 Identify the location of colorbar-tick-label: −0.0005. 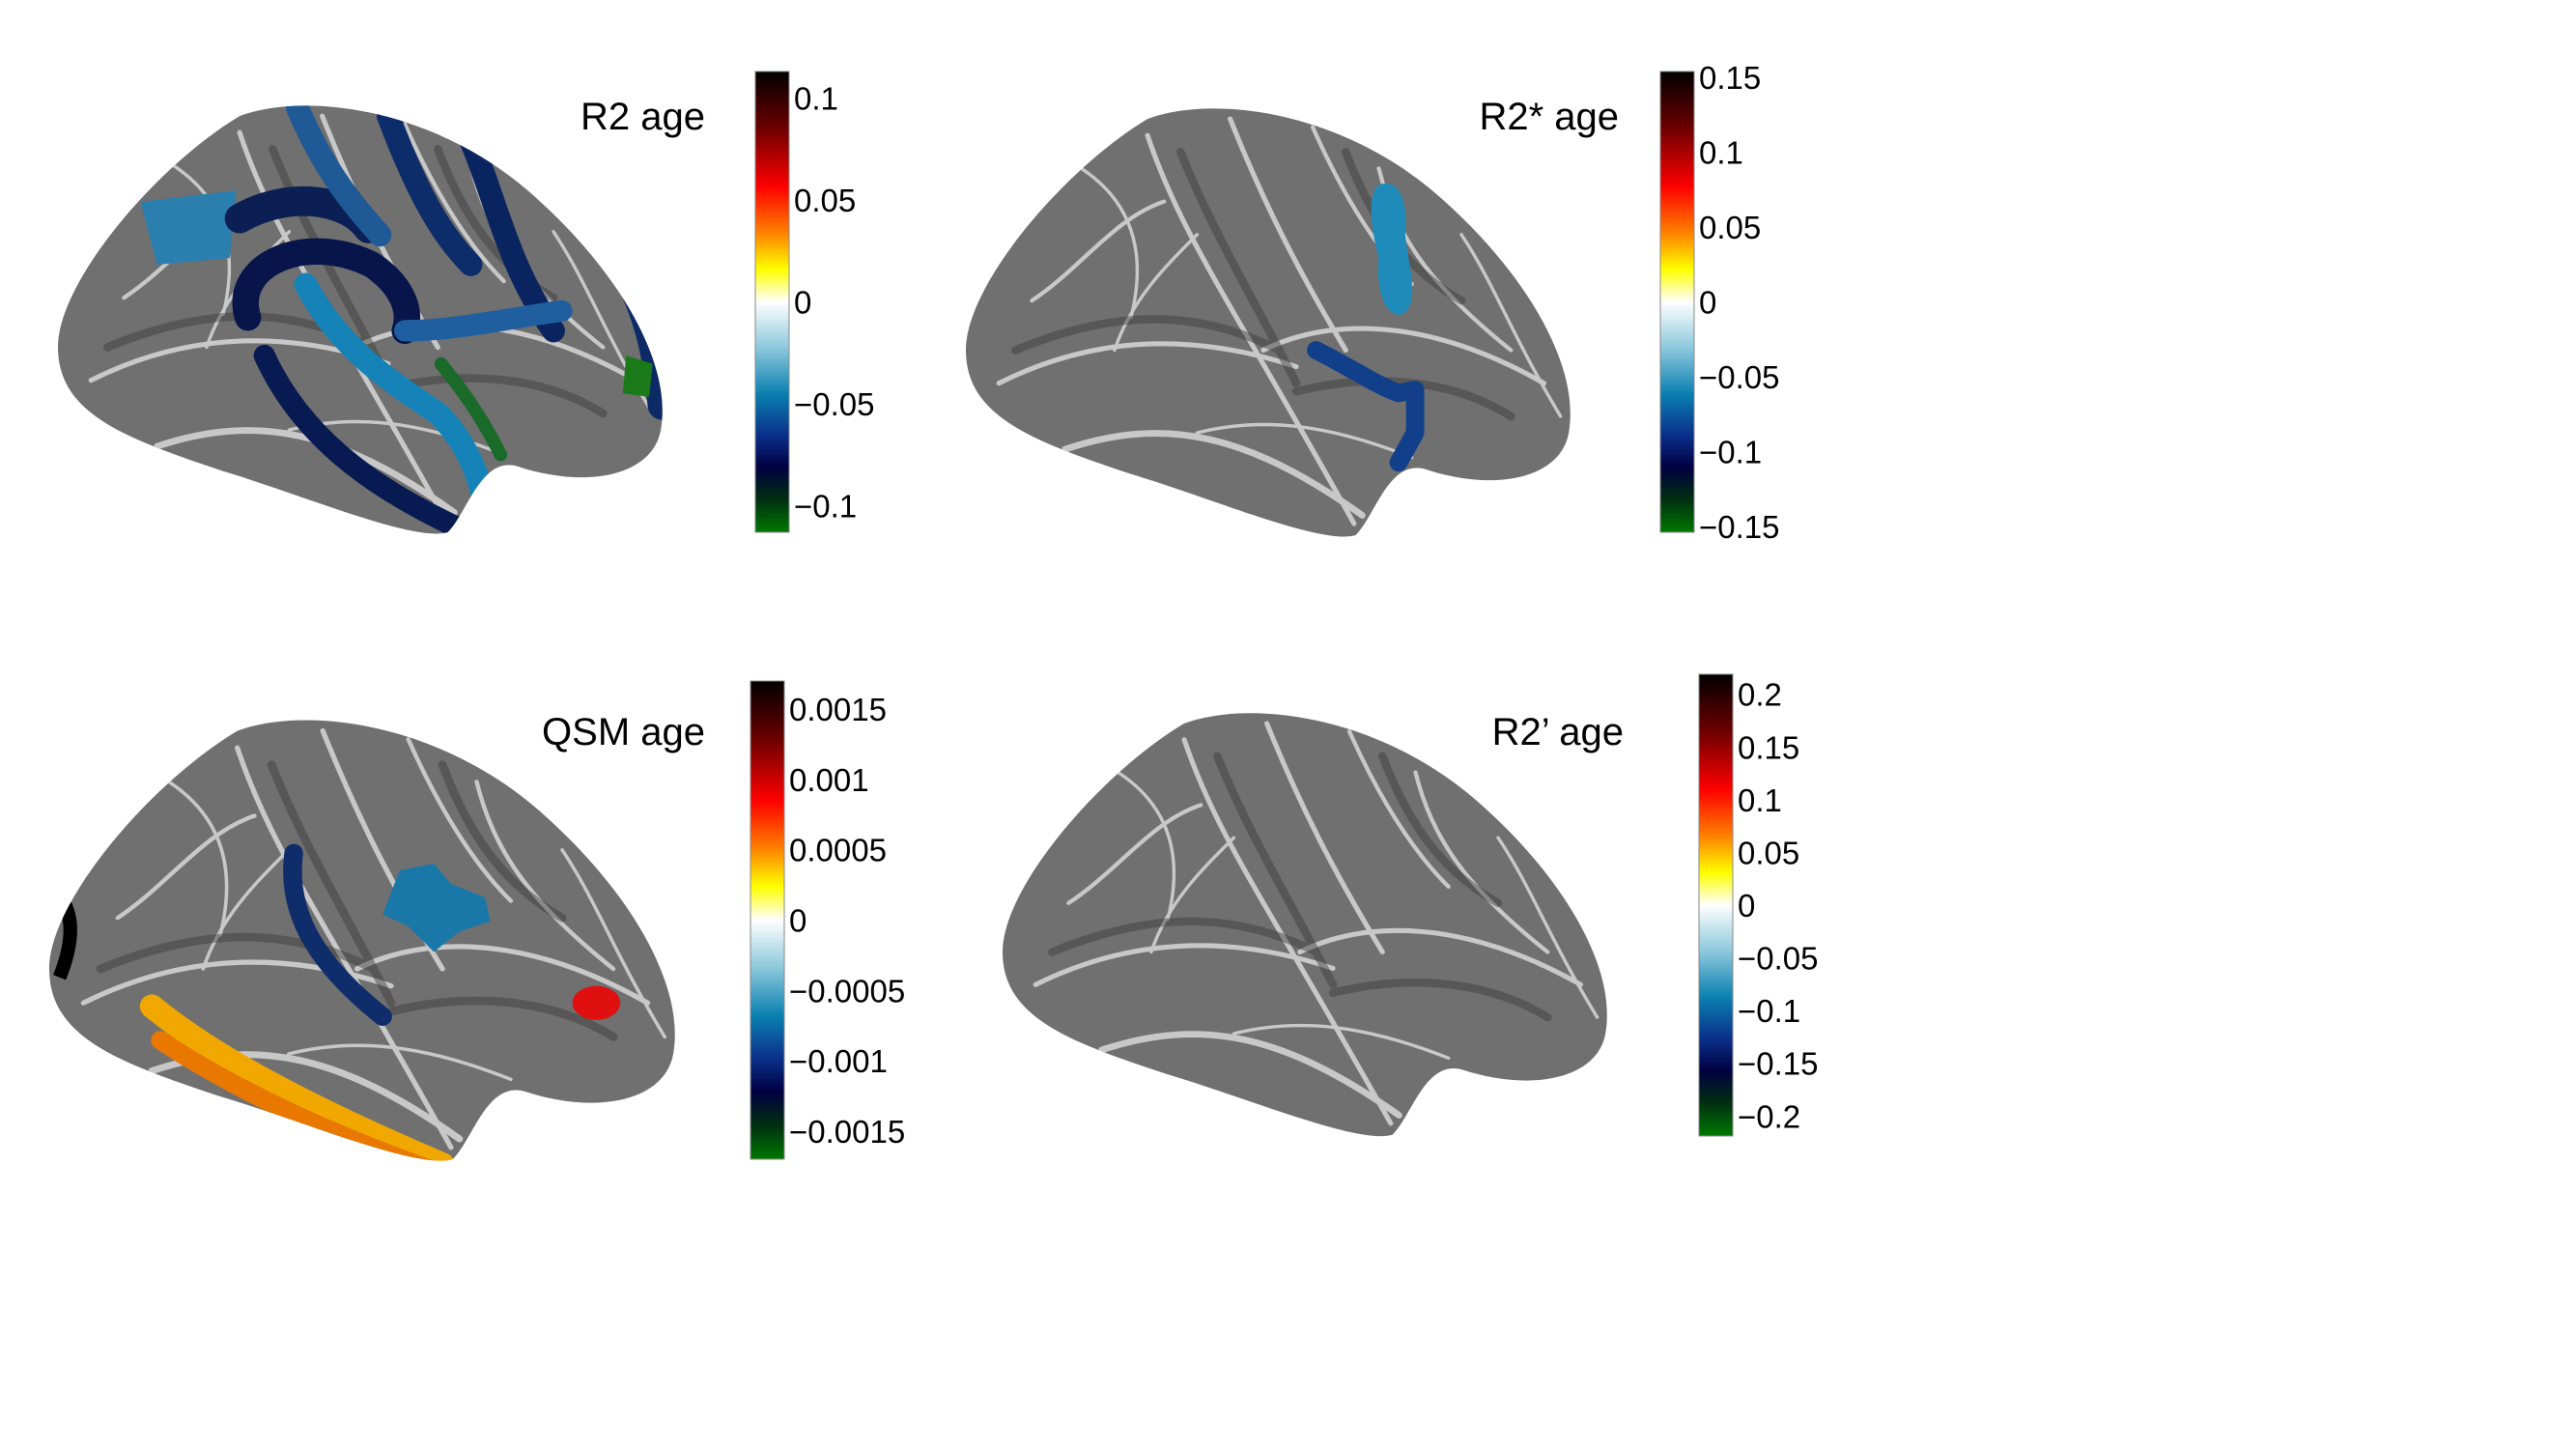
(847, 991).